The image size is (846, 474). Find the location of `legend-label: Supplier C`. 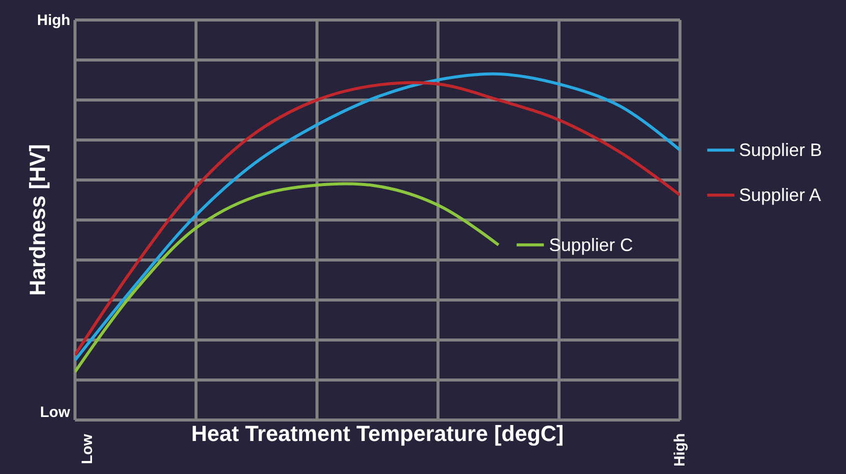

legend-label: Supplier C is located at coordinates (591, 245).